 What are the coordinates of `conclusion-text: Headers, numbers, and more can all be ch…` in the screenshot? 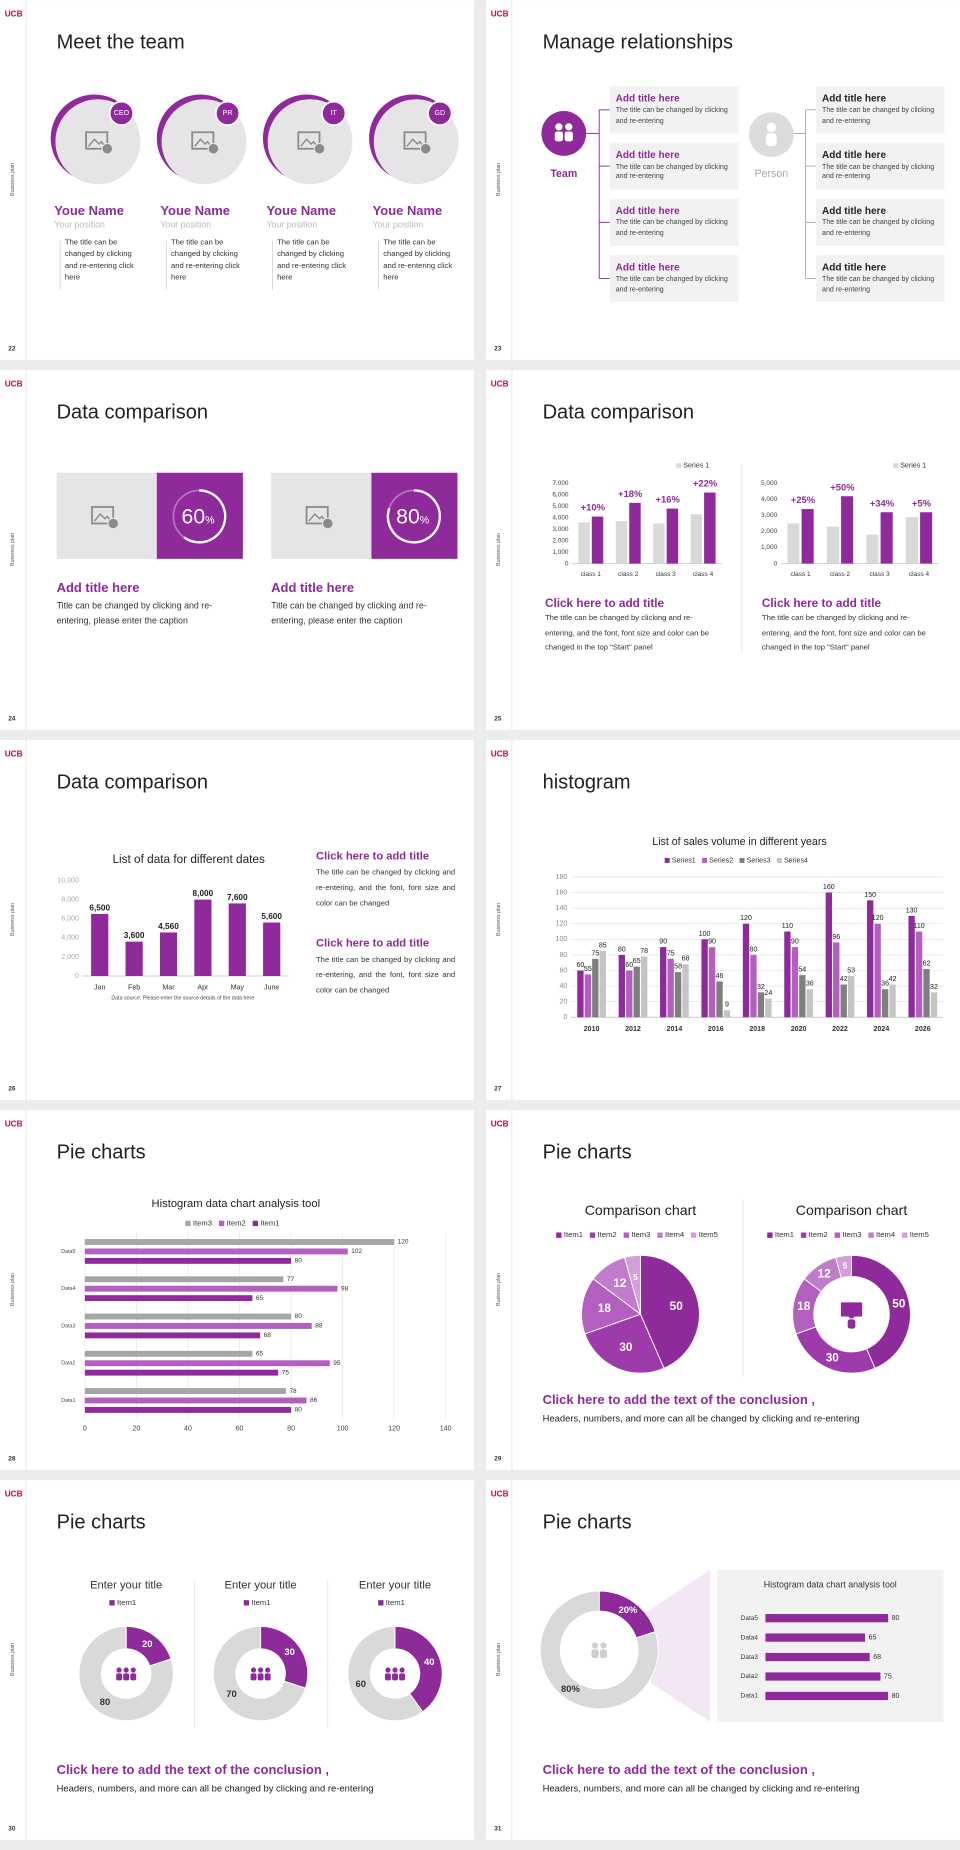 It's located at (701, 1417).